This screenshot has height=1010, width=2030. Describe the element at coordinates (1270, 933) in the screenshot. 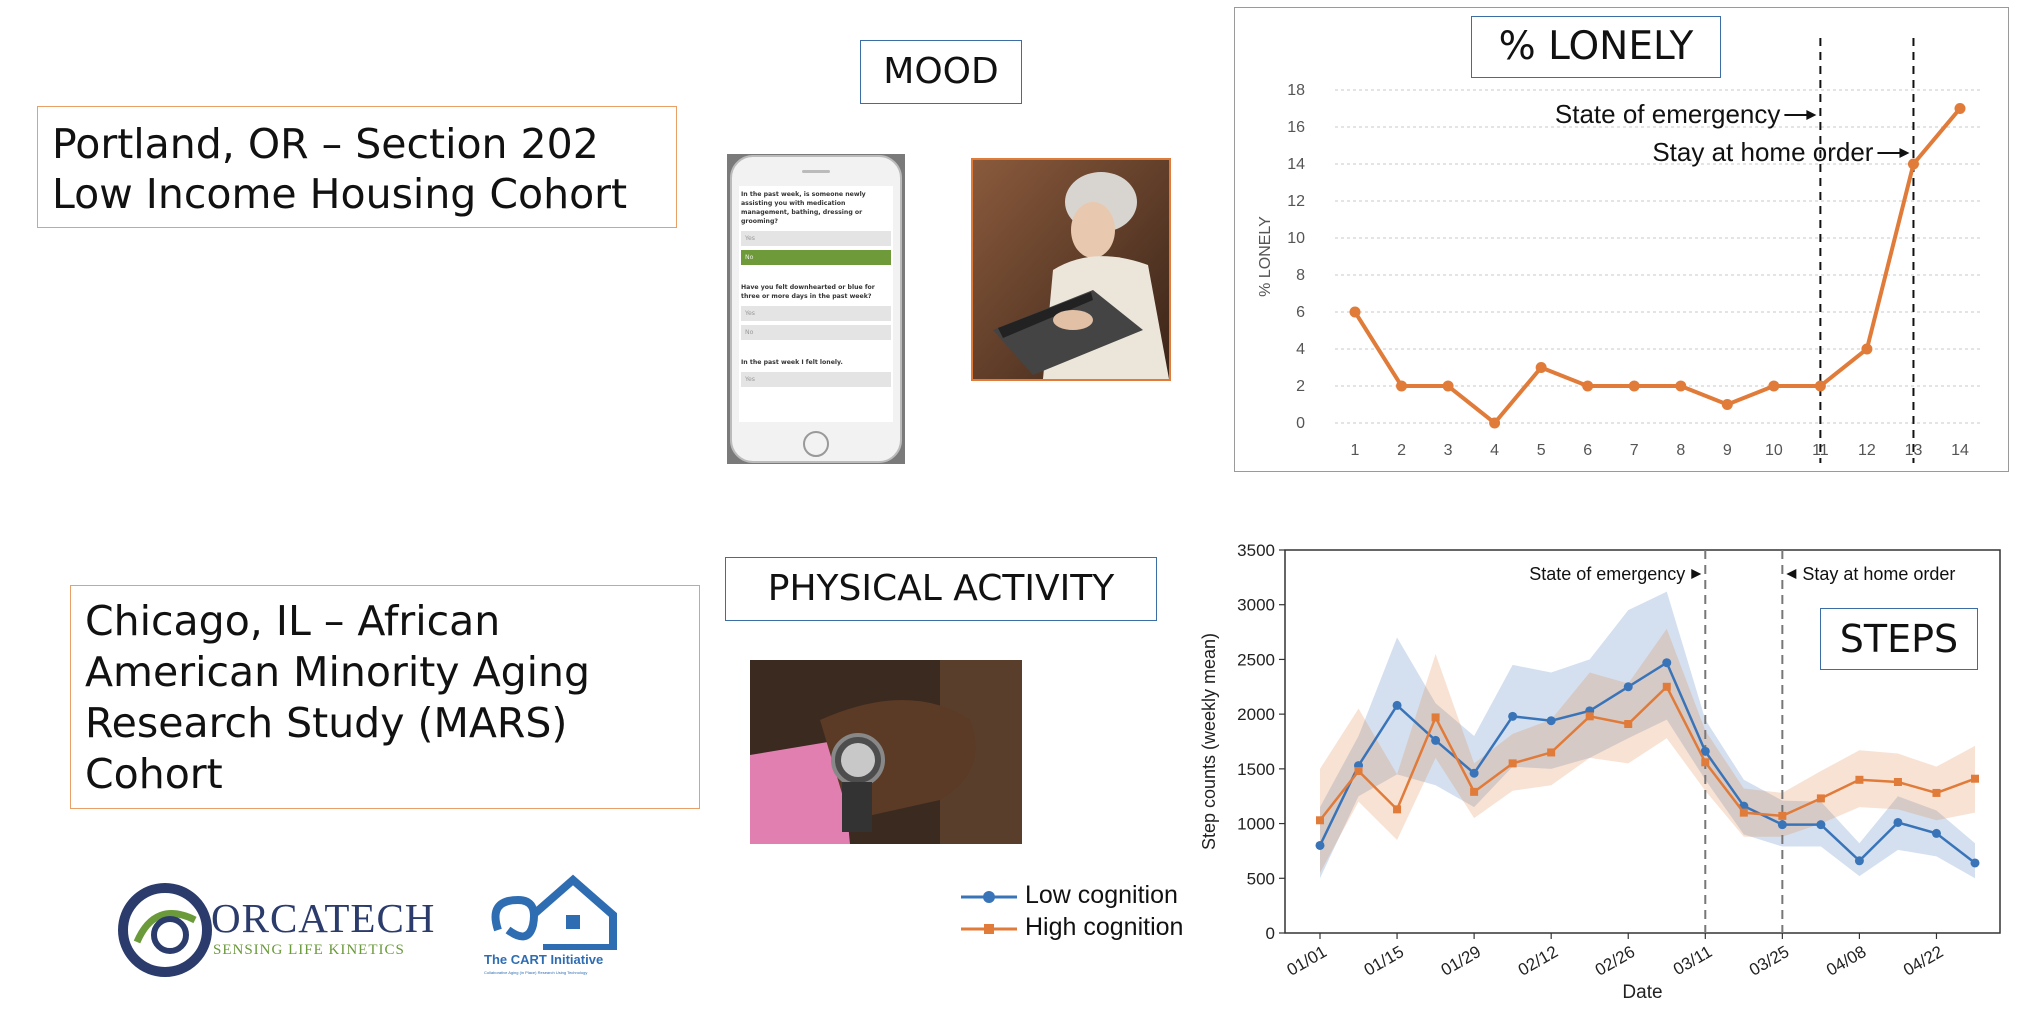

I see `steps-y-tick: 0` at that location.